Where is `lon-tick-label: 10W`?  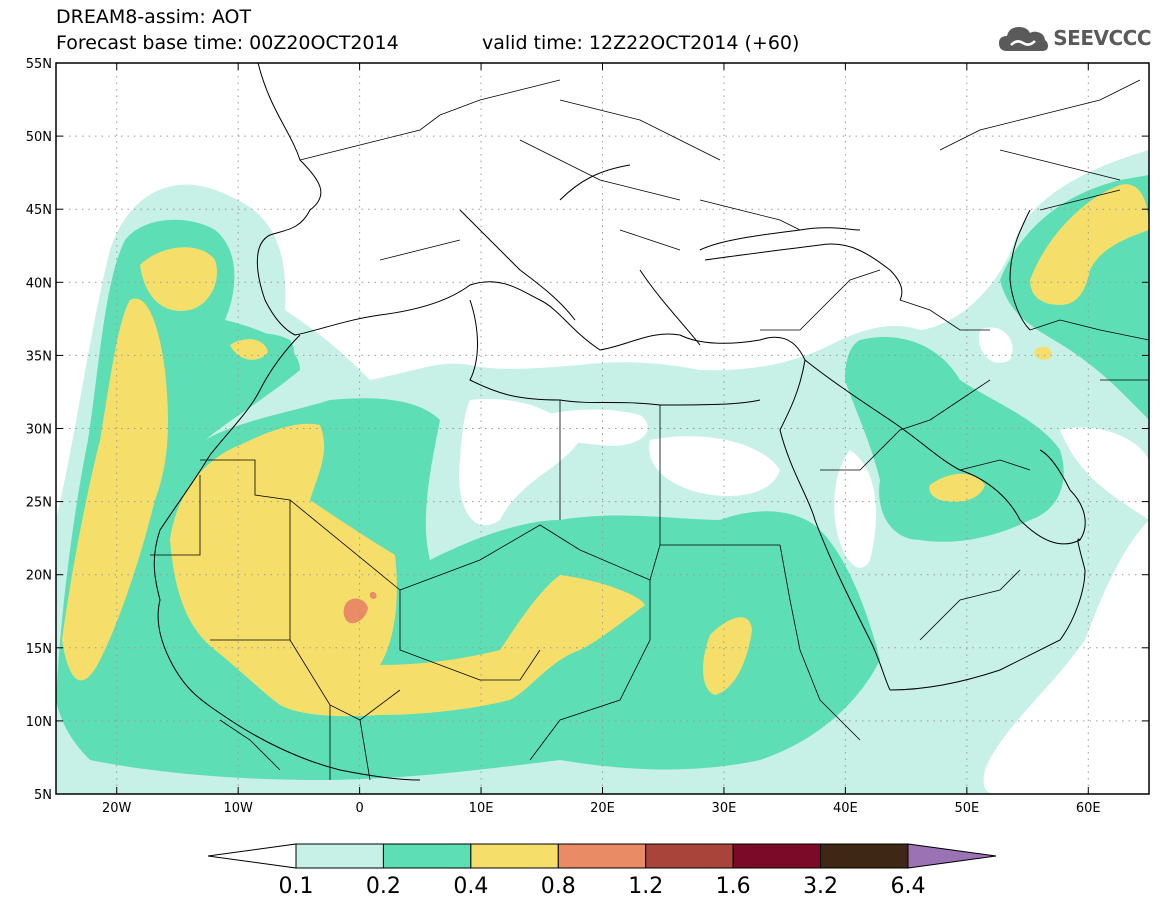
lon-tick-label: 10W is located at coordinates (238, 808).